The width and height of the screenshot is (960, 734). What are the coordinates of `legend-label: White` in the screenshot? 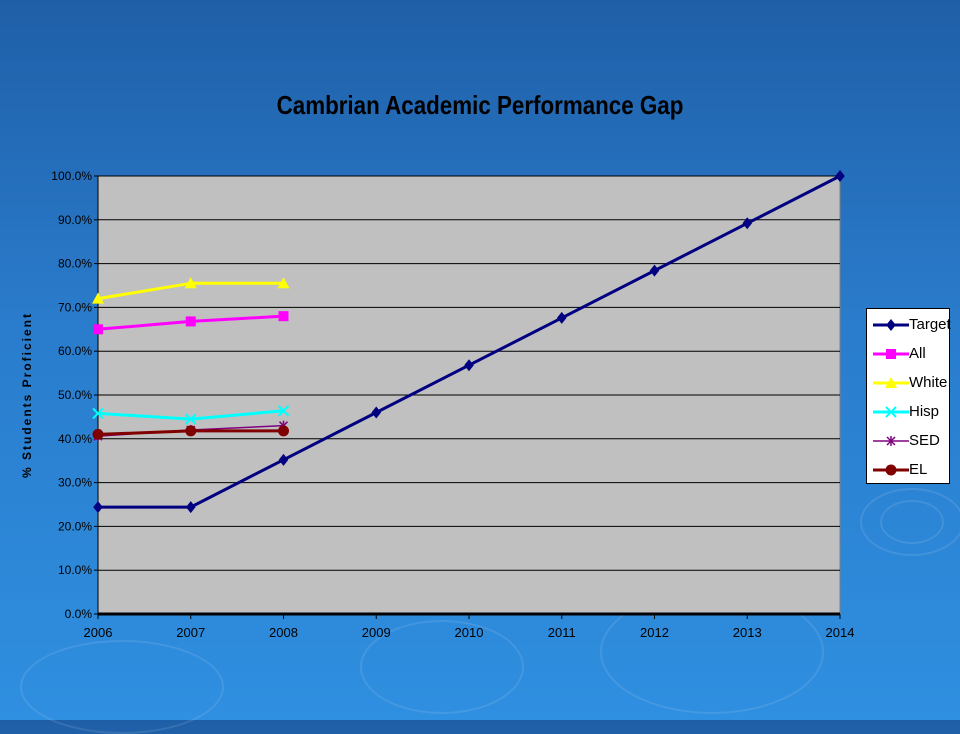 It's located at (928, 382).